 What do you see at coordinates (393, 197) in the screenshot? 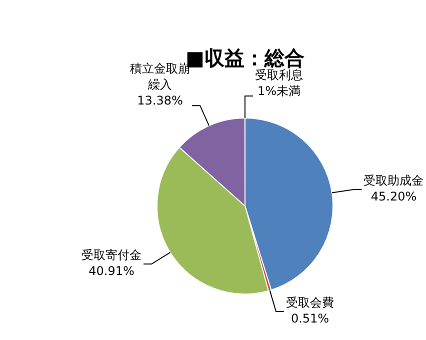
I see `data-label: 45.20%` at bounding box center [393, 197].